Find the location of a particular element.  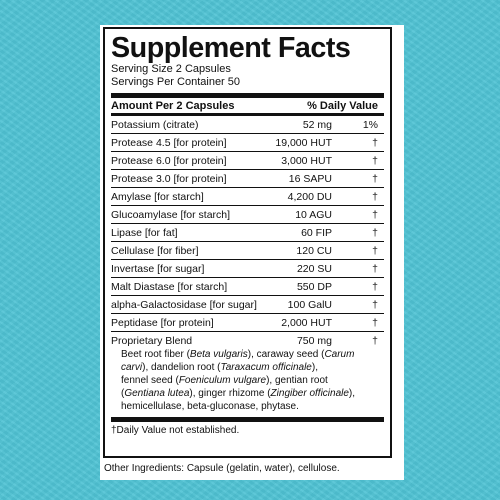

table-row: Peptidase [for protein] 2,000 HUT † is located at coordinates (247, 323).